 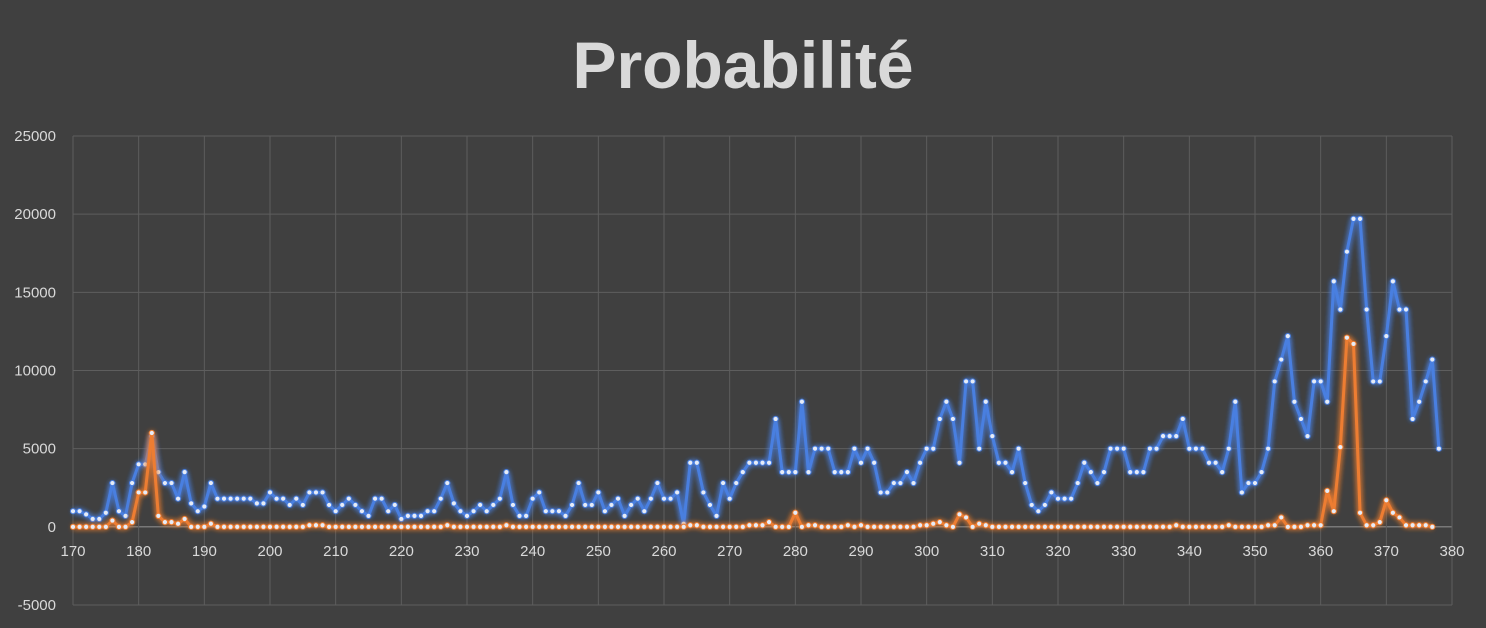 What do you see at coordinates (52, 527) in the screenshot?
I see `y-tick-label: 0` at bounding box center [52, 527].